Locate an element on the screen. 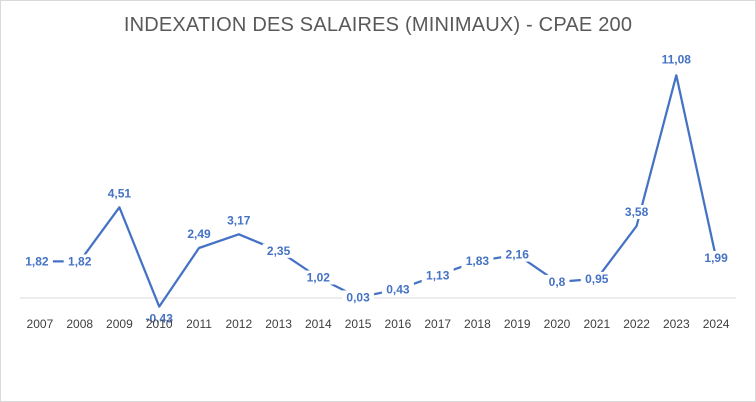  data-label: 1,02 is located at coordinates (319, 278).